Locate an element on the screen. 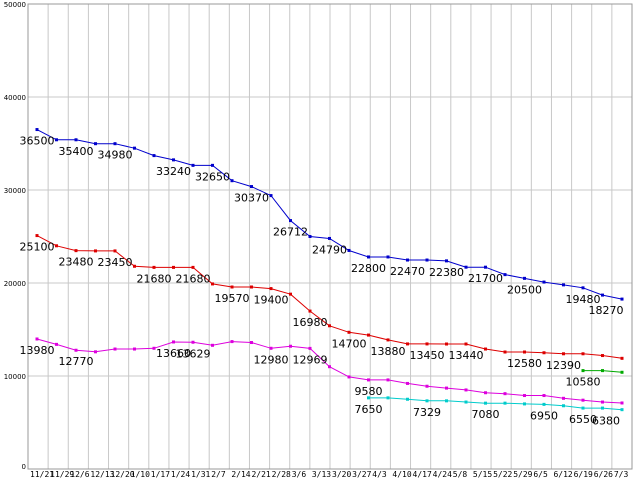 This screenshot has height=480, width=640. data-label: 20500 is located at coordinates (524, 289).